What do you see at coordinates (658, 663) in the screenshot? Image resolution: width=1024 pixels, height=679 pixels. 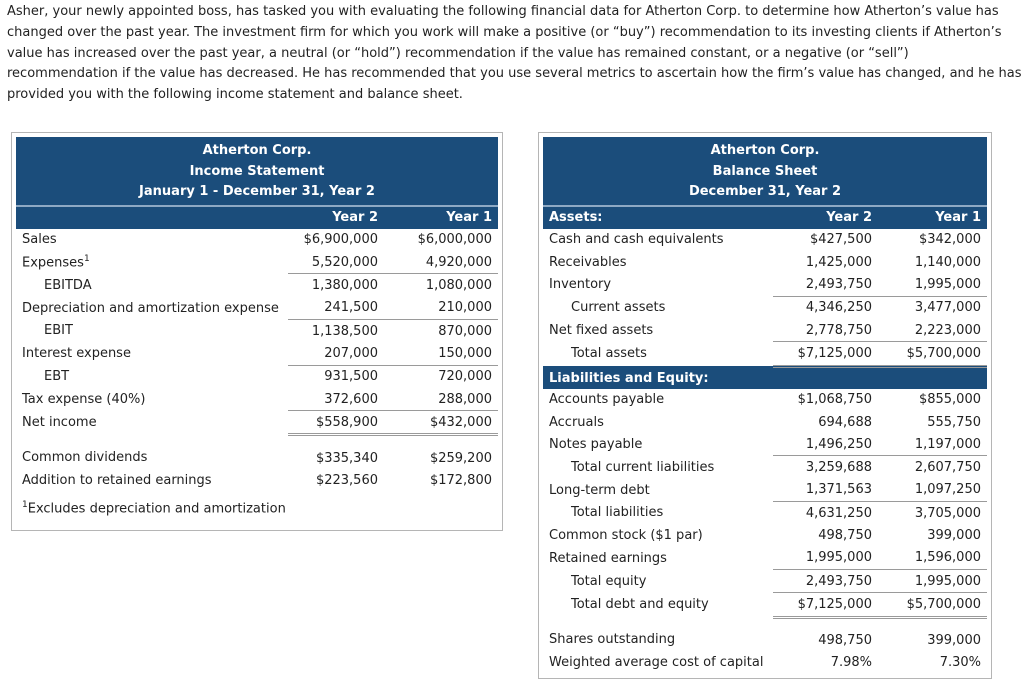 I see `row-label-cell: Weighted average cost of capital` at bounding box center [658, 663].